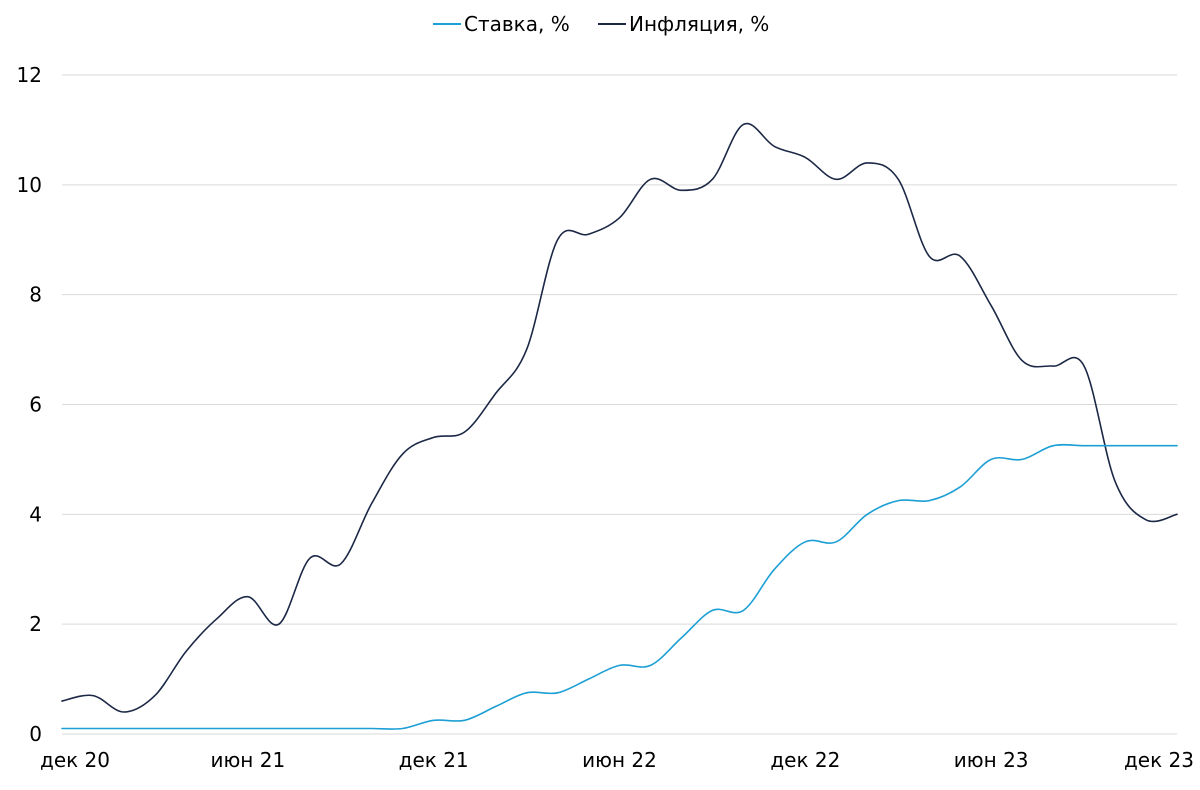 The image size is (1200, 790). I want to click on legend-item-inflation: Инфляция, %, so click(683, 24).